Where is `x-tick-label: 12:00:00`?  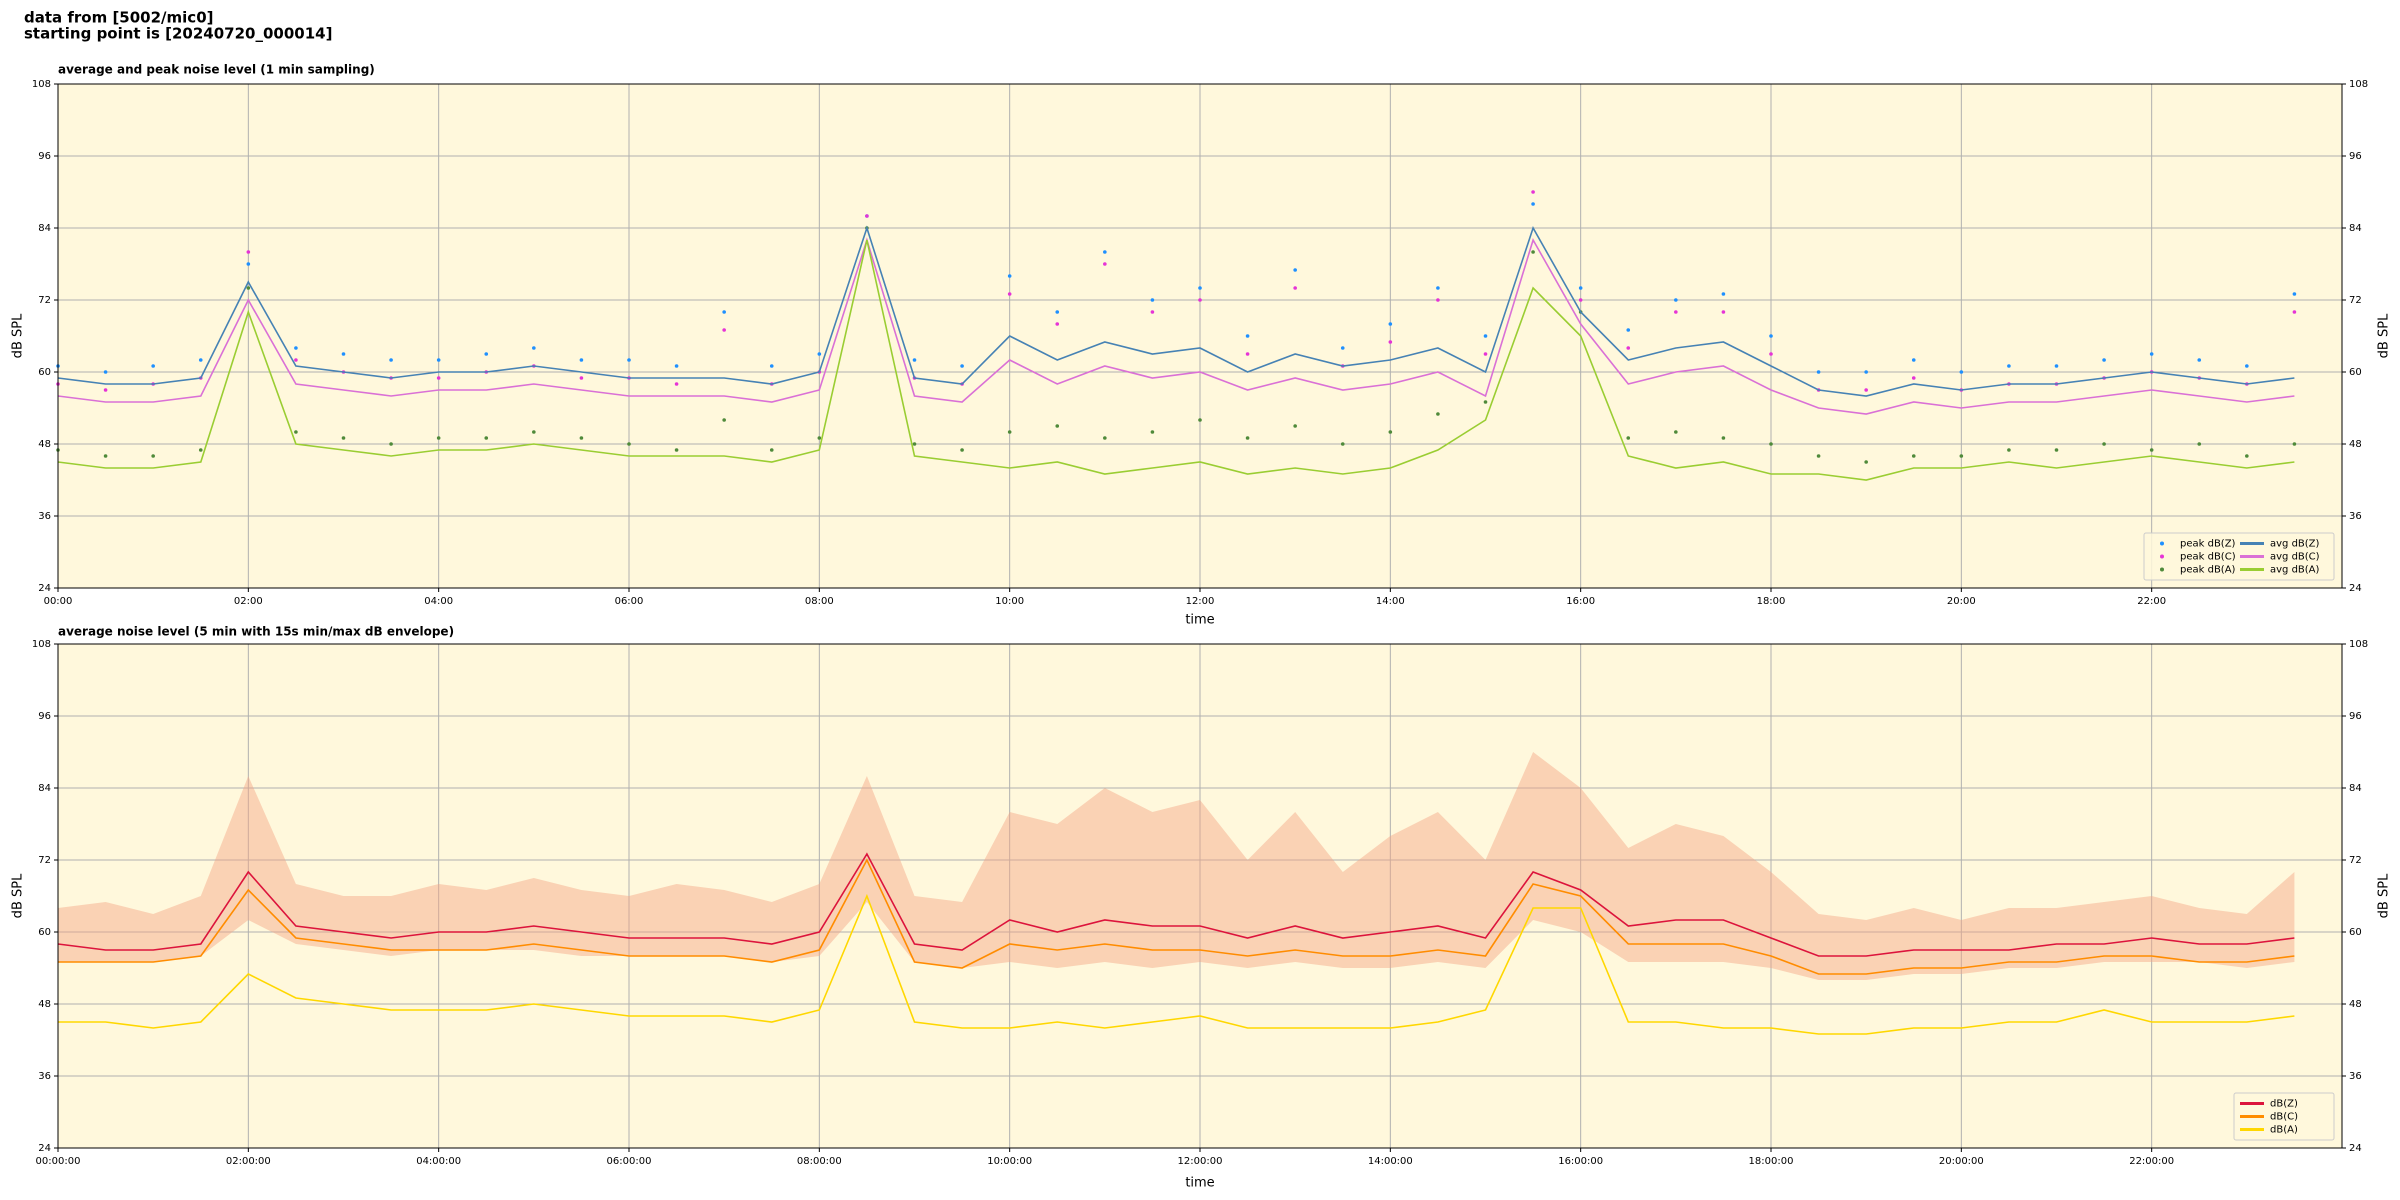
x-tick-label: 12:00:00 is located at coordinates (1200, 1161).